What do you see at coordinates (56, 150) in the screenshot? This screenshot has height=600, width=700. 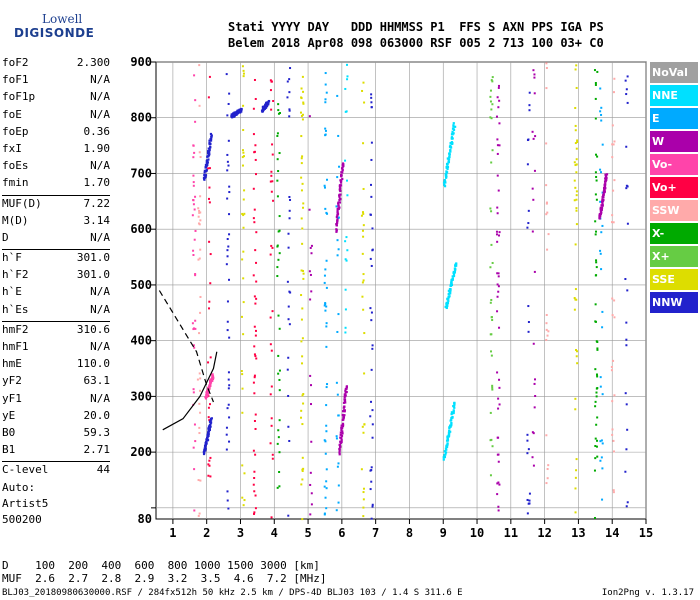 I see `param-row: fxI 1.90` at bounding box center [56, 150].